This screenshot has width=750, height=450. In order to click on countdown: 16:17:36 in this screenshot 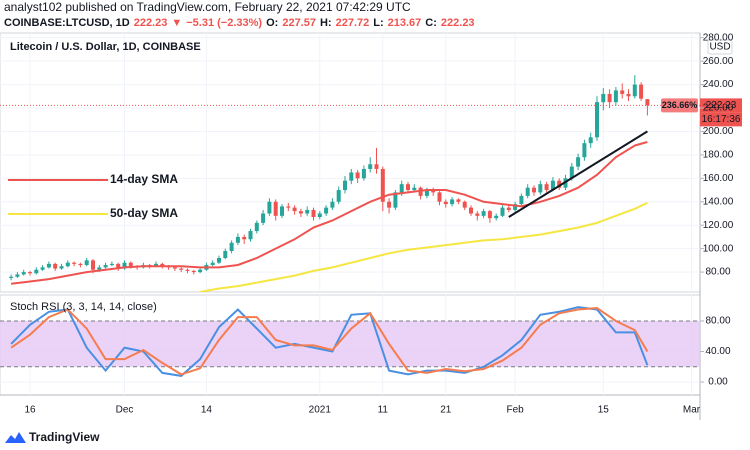, I will do `click(721, 119)`.